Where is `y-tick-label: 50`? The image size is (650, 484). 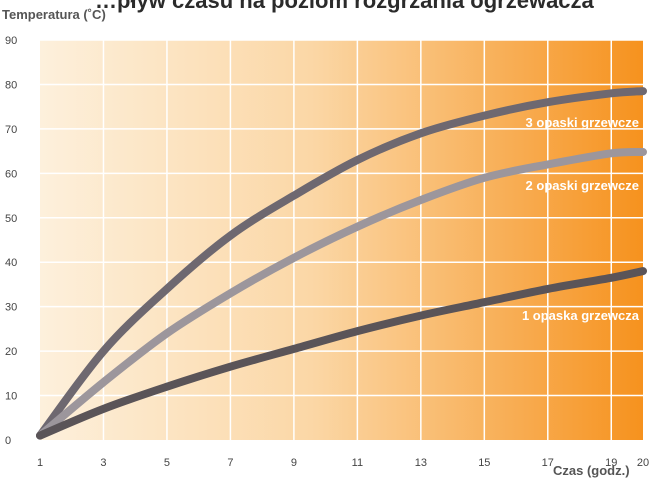 y-tick-label: 50 is located at coordinates (11, 219).